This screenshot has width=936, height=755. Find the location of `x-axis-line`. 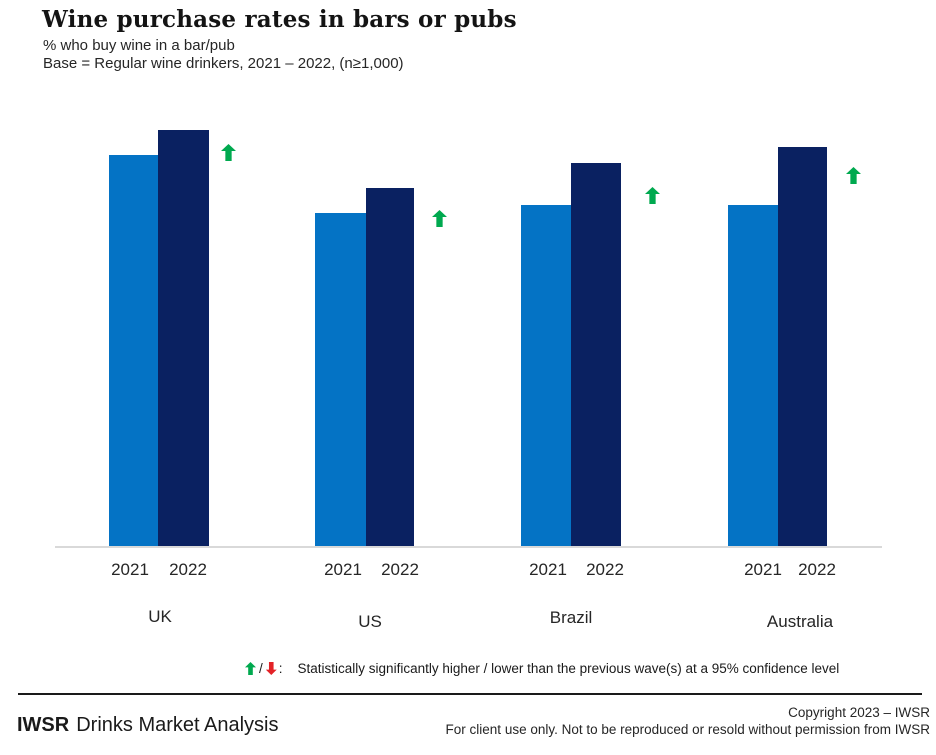

x-axis-line is located at coordinates (468, 547).